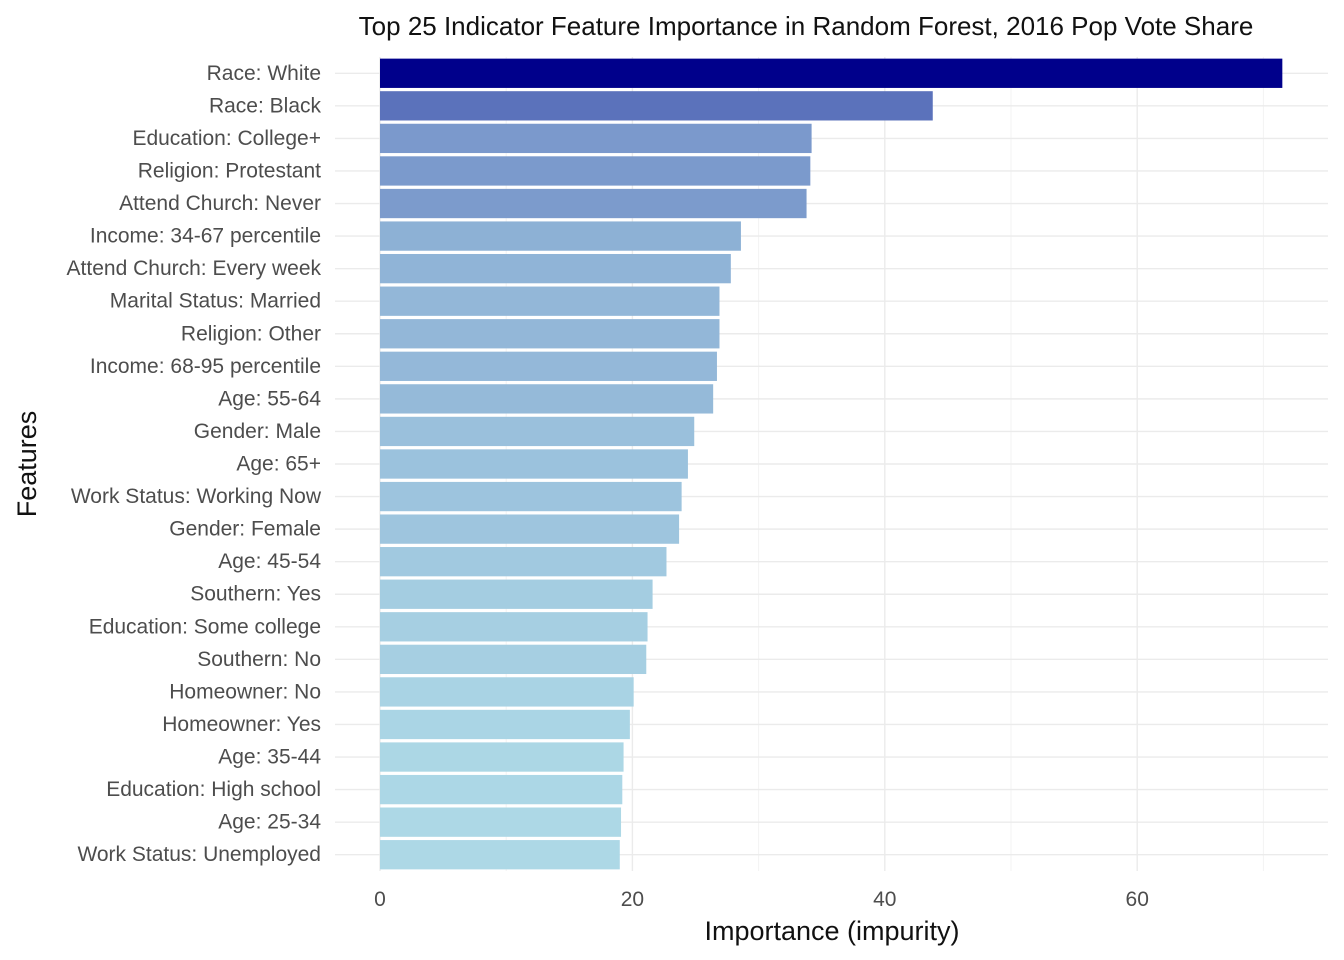 Image resolution: width=1344 pixels, height=960 pixels. I want to click on y-tick-label: Homeowner: No, so click(245, 691).